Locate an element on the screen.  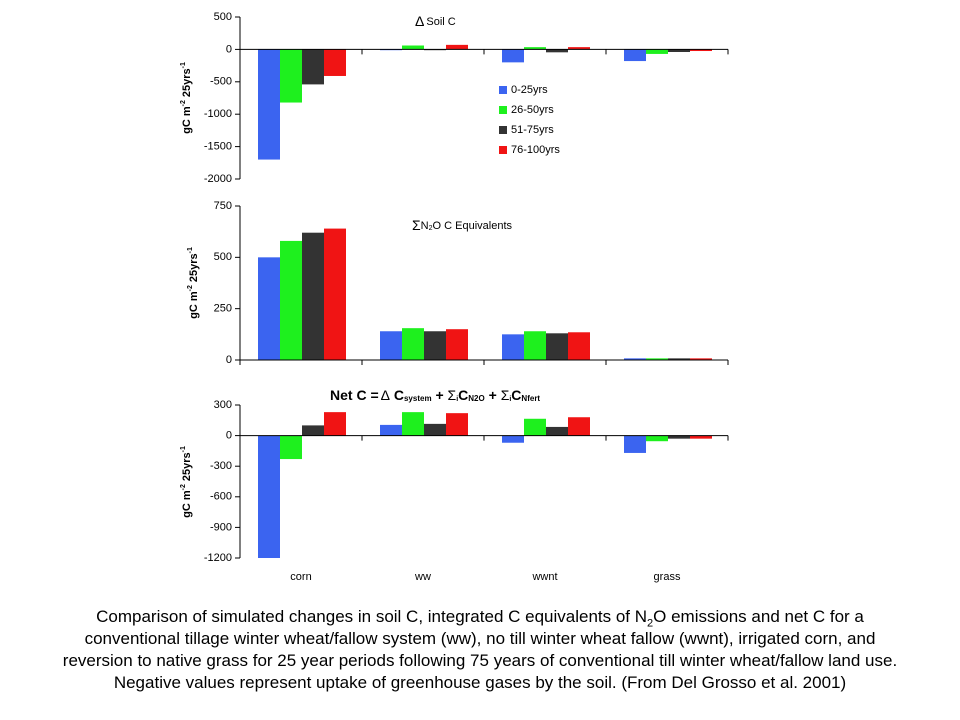
legend-swatch-0-25yrs is located at coordinates (503, 90).